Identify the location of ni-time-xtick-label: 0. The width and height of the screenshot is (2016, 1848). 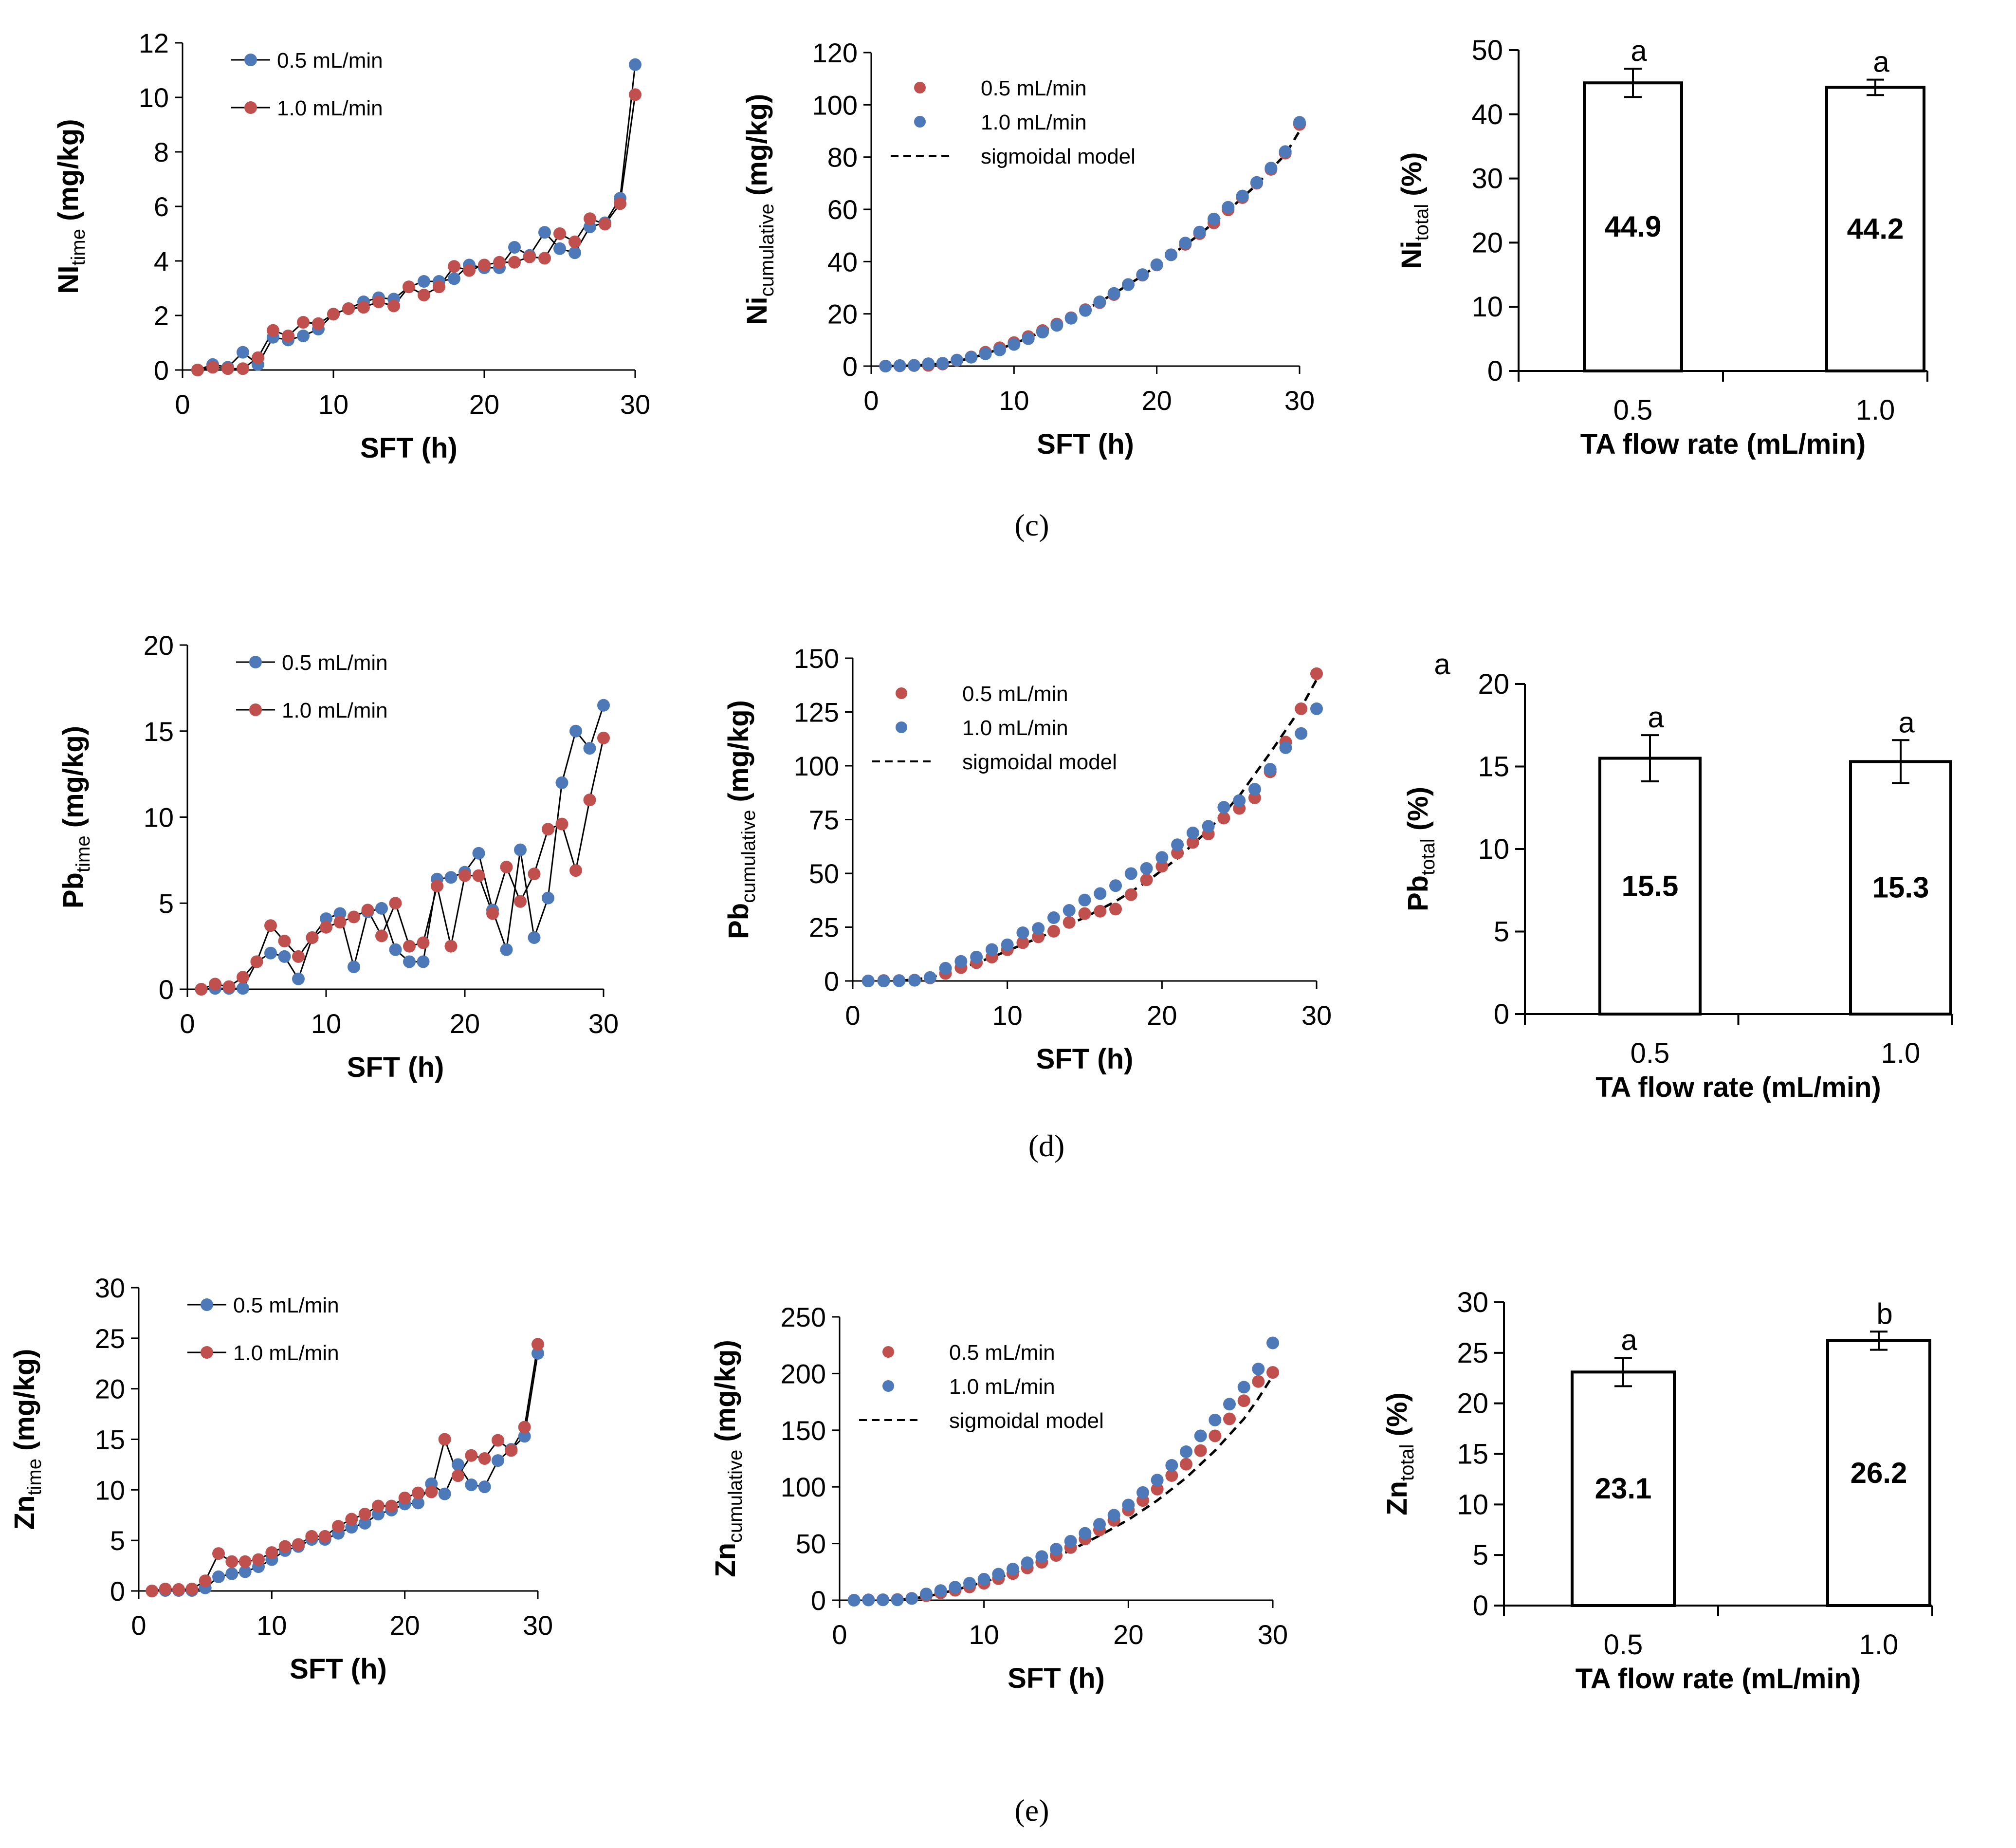
(182, 404).